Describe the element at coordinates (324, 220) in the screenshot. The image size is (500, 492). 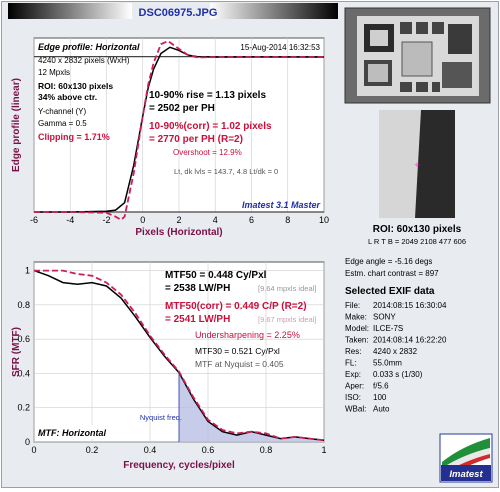
I see `edge-xtick-8: 10` at that location.